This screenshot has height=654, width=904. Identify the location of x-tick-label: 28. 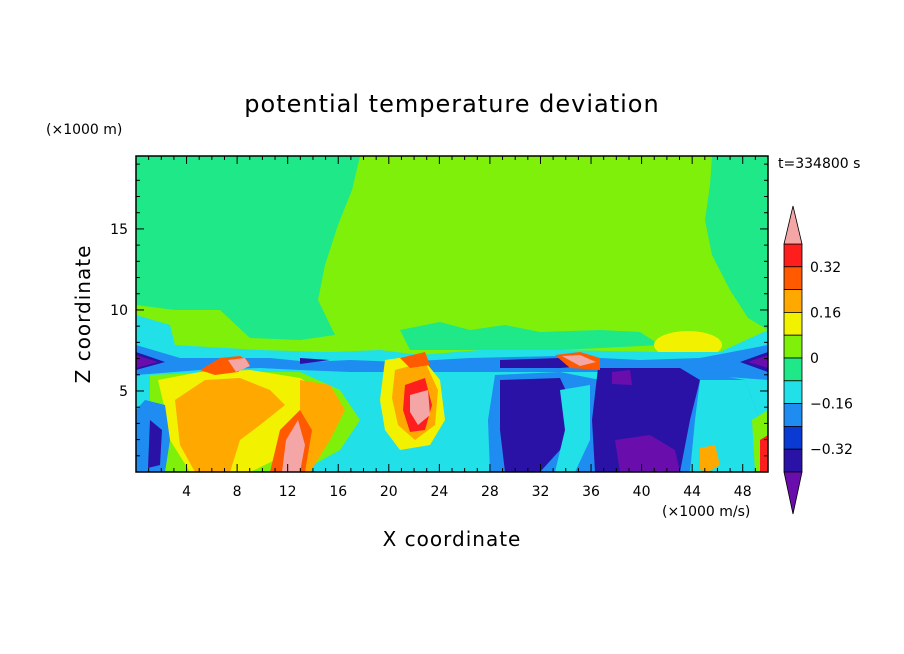
(490, 492).